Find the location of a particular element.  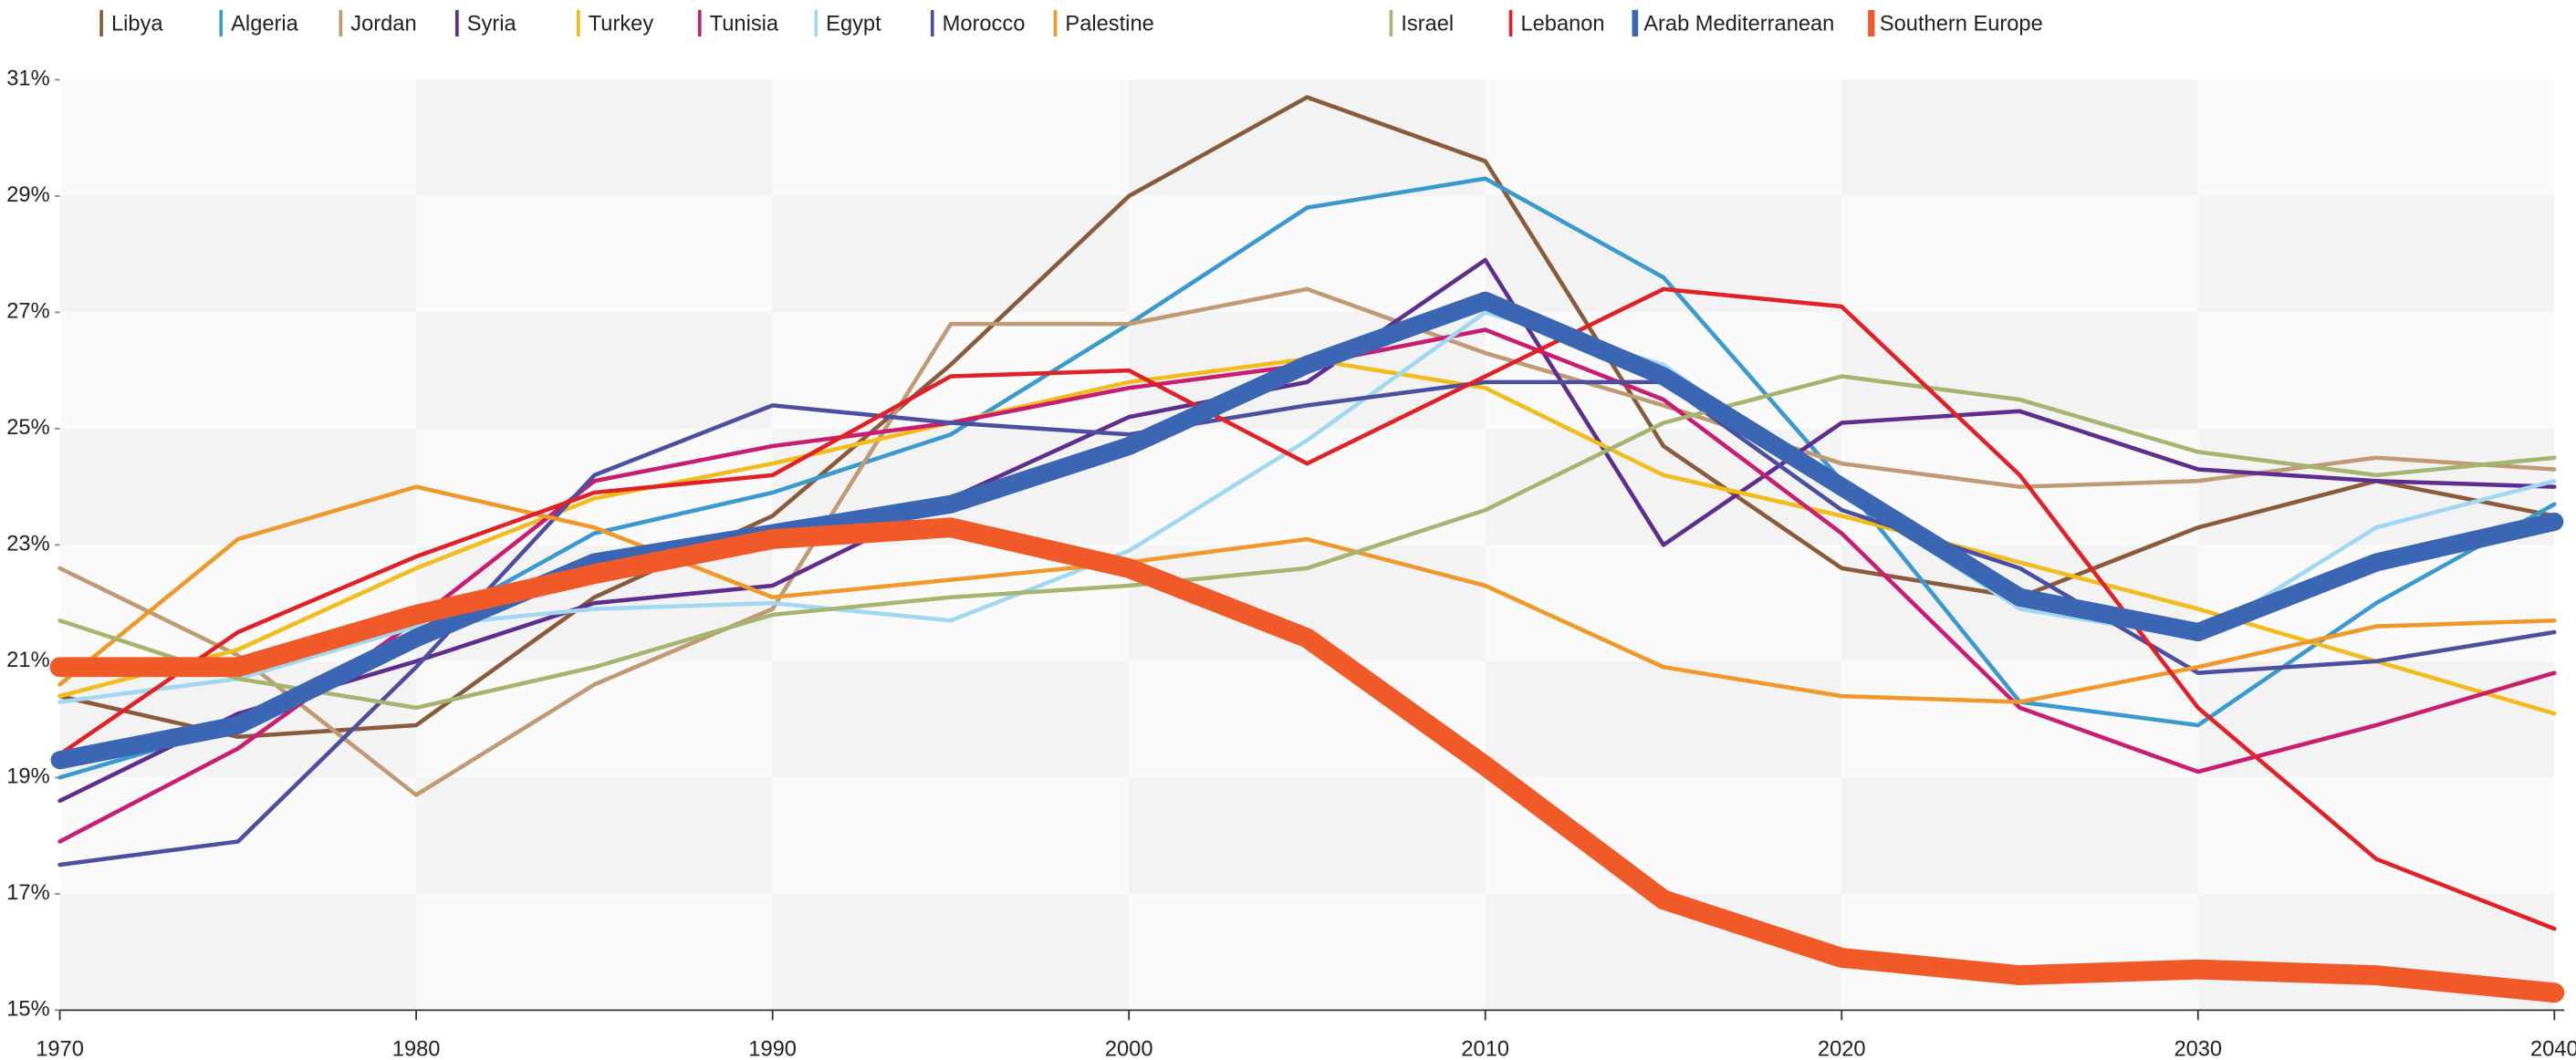

y-tick-label: 15% is located at coordinates (27, 1010).